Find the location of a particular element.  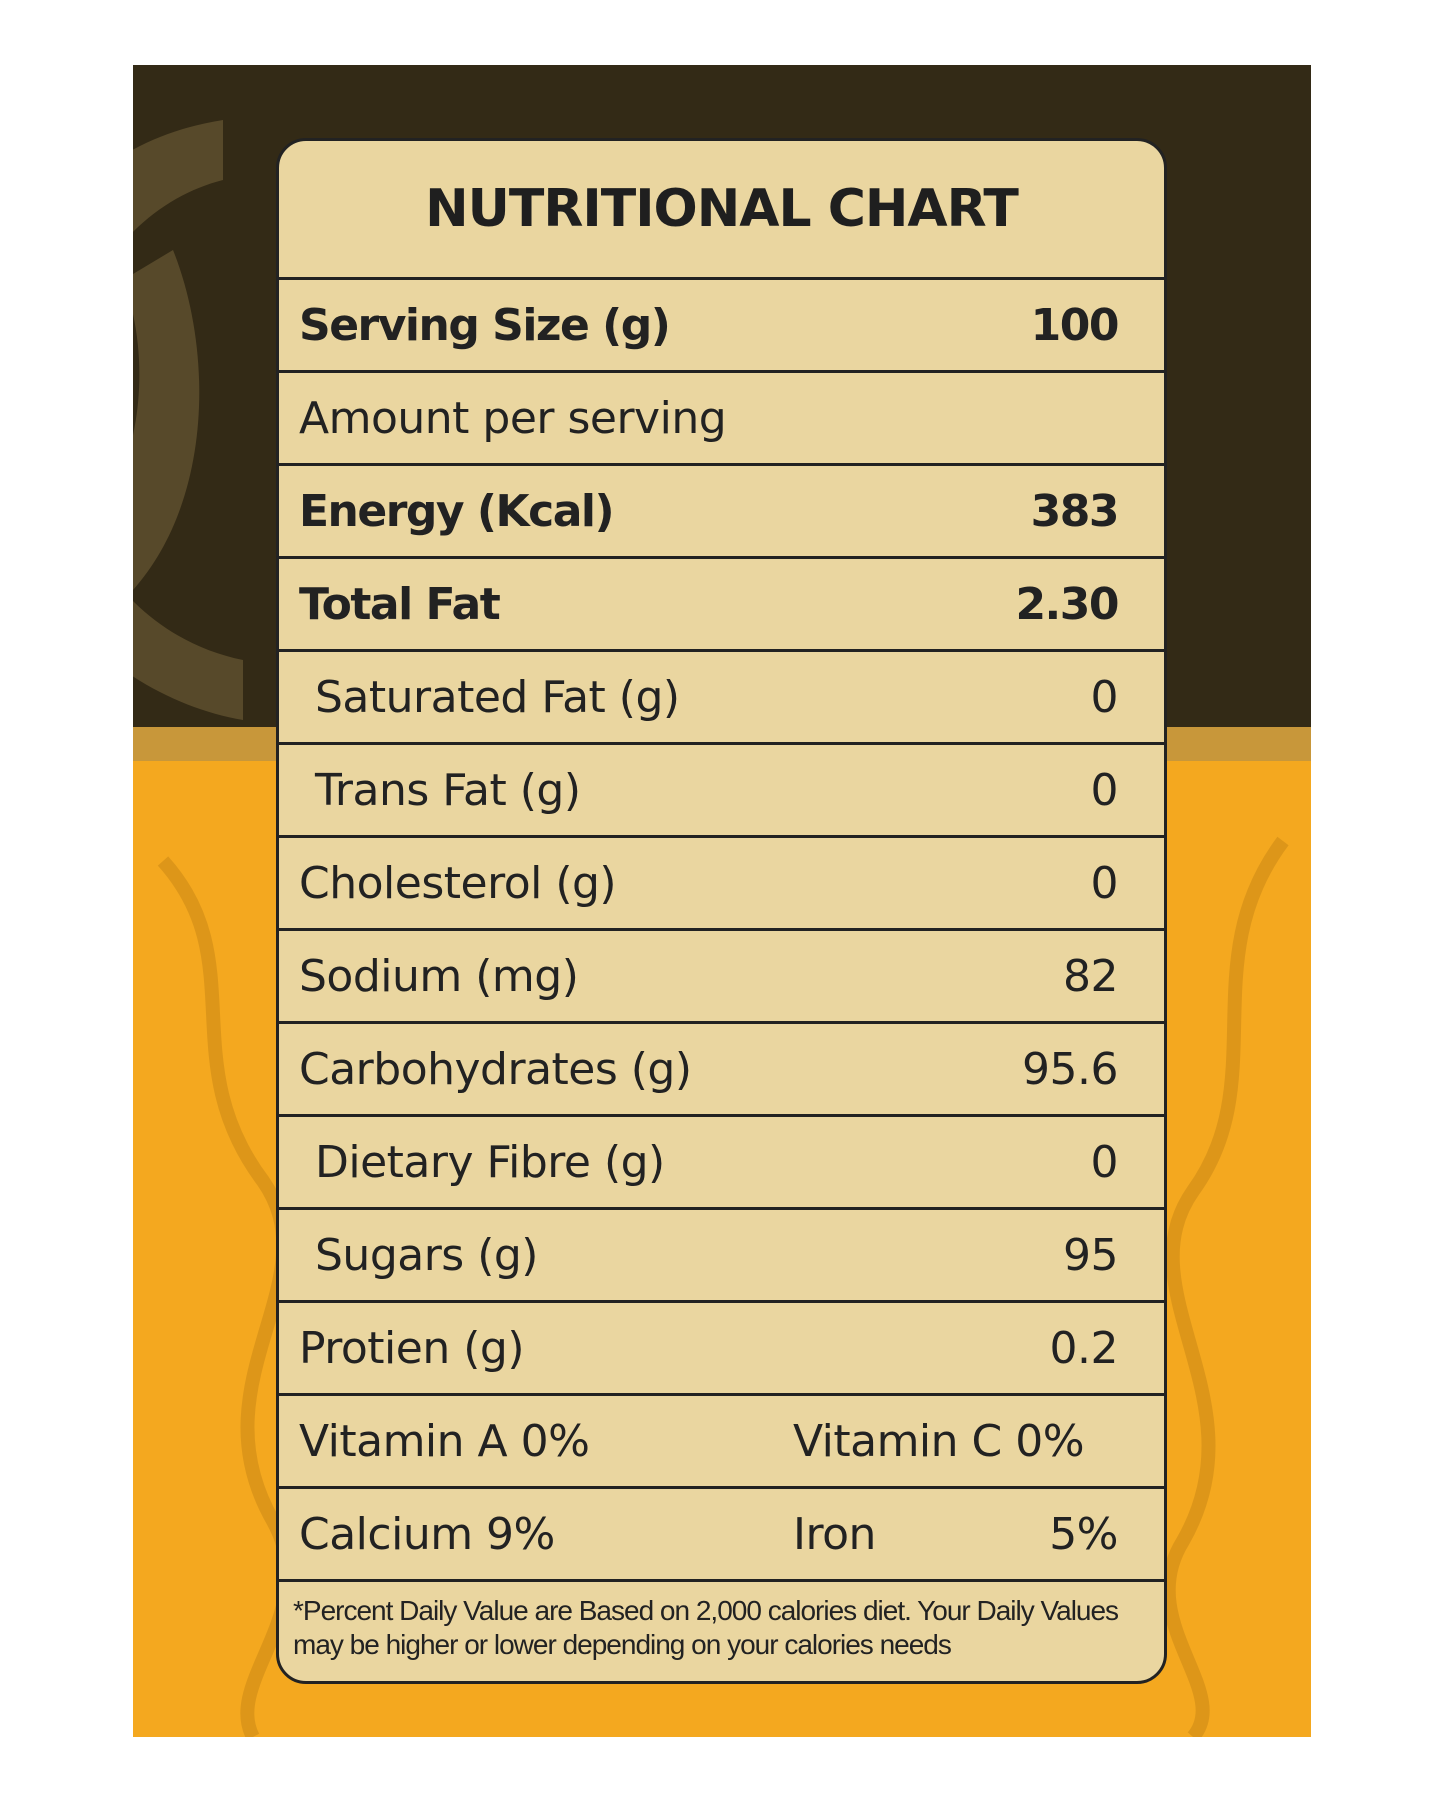

nutrient-label: Serving Size (g) is located at coordinates (485, 325).